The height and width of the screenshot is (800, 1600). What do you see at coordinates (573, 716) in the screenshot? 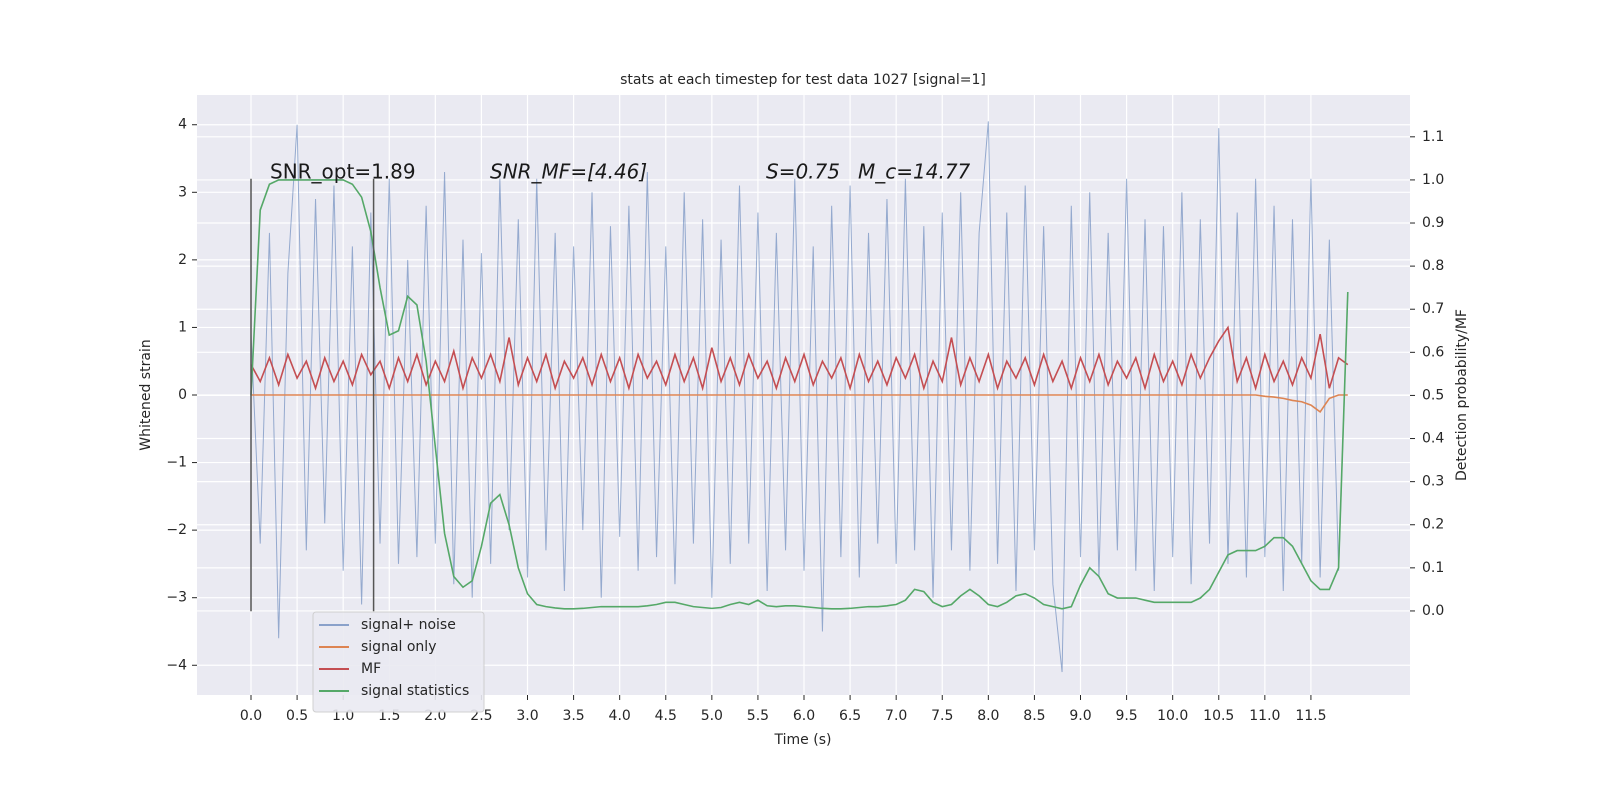
I see `x-tick-label: 3.5` at bounding box center [573, 716].